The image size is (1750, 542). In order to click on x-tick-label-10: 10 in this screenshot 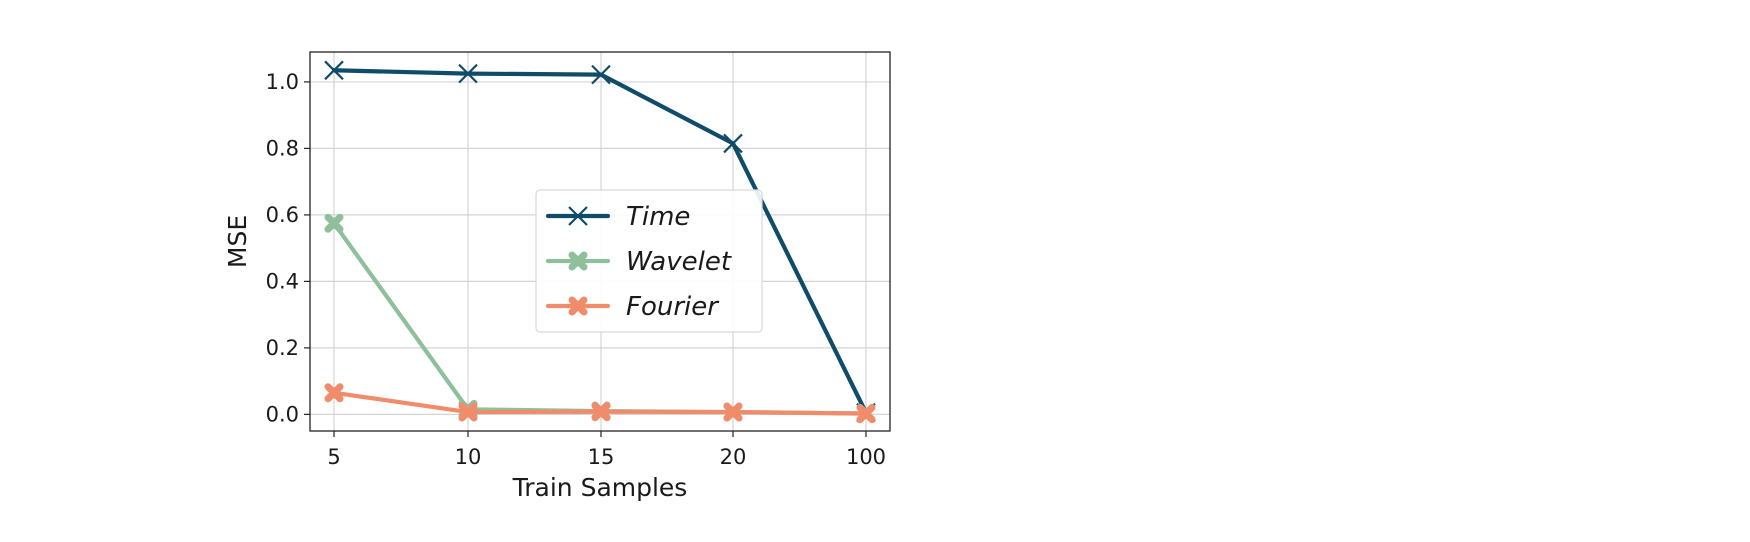, I will do `click(468, 457)`.